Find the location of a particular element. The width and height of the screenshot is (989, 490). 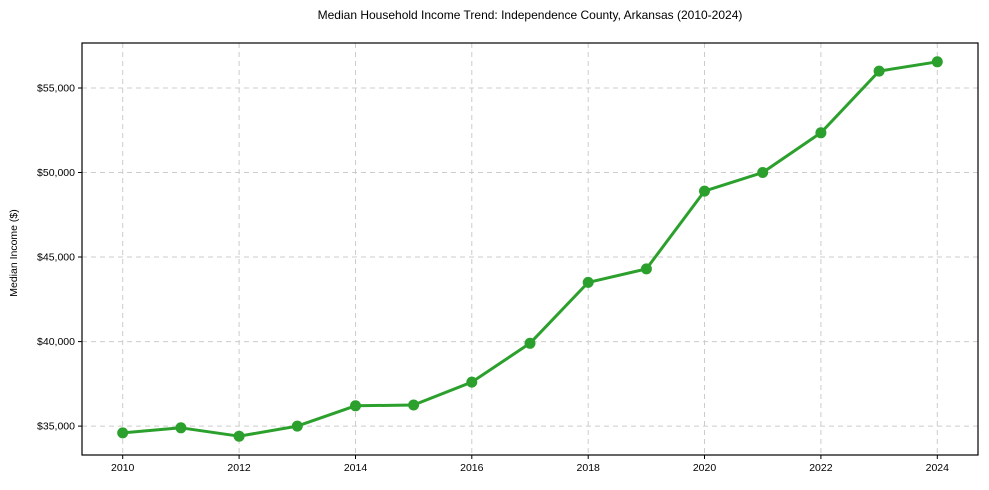

y-tick-label: $35,000 is located at coordinates (56, 427).